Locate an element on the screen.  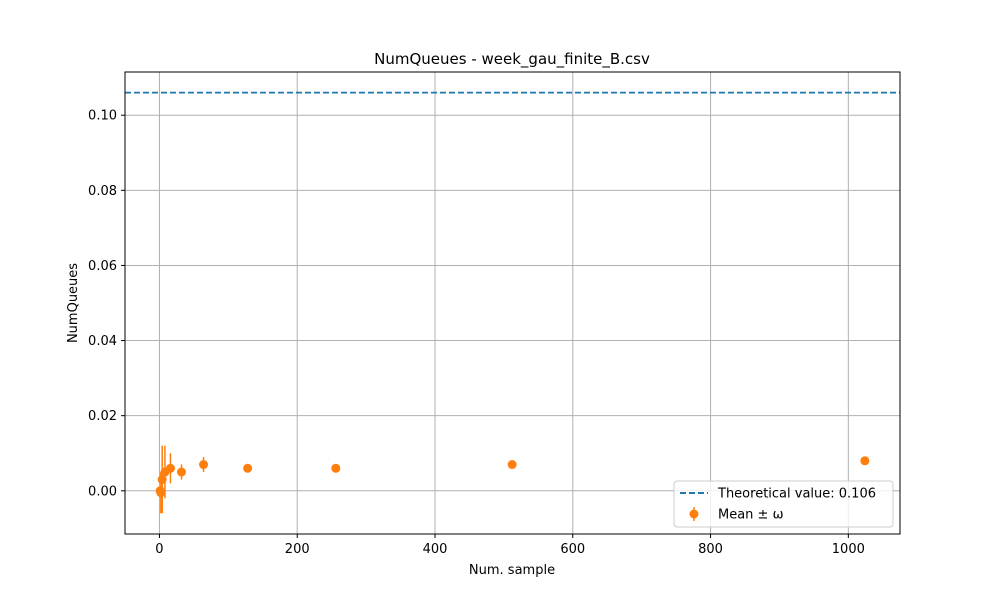
chart-title: NumQueues - week_gau_finite_B.csv is located at coordinates (512, 59).